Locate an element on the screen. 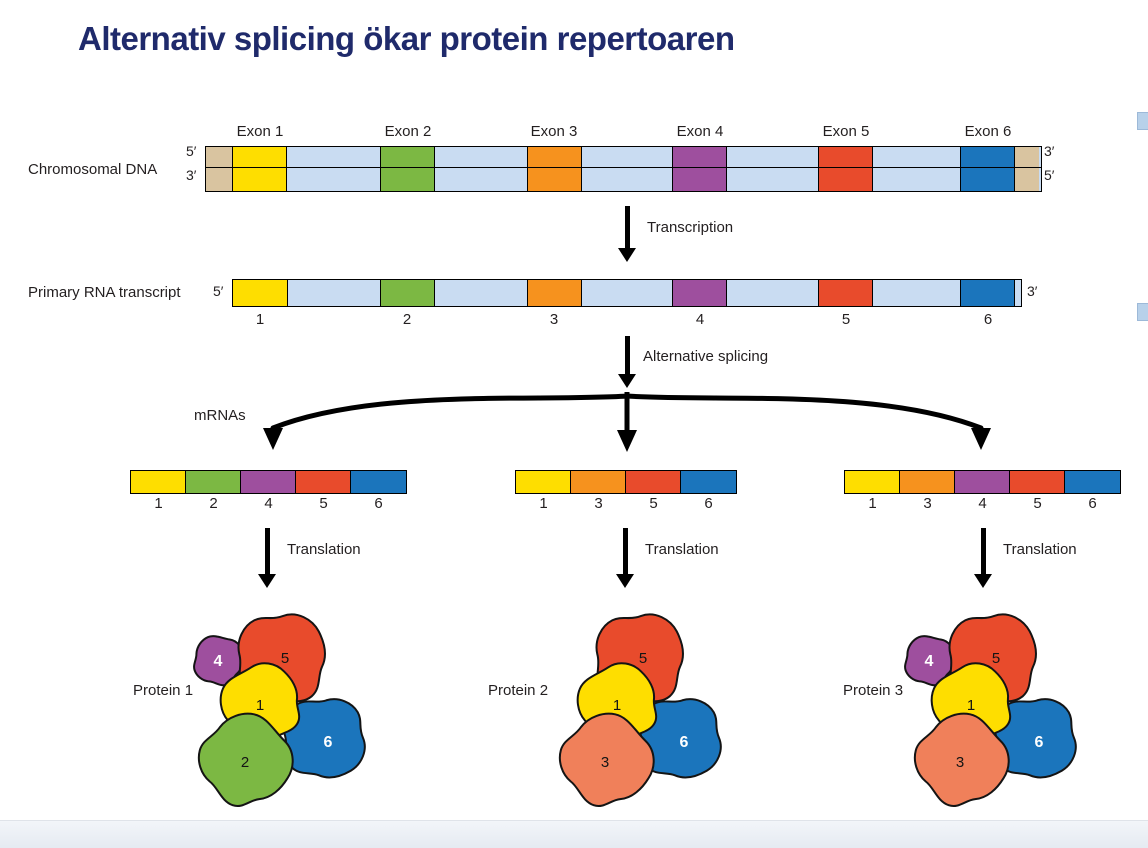 The image size is (1148, 848). exon-label: Exon 1 is located at coordinates (260, 131).